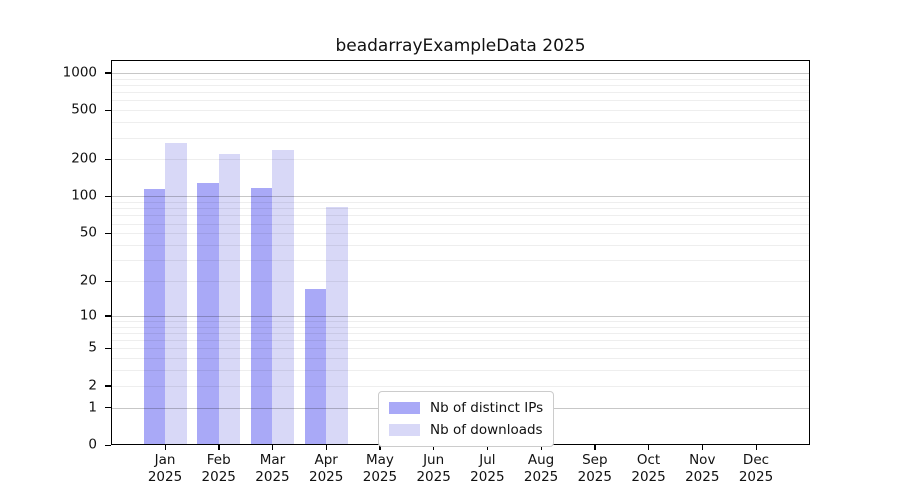 Image resolution: width=900 pixels, height=500 pixels. What do you see at coordinates (154, 316) in the screenshot?
I see `bar-nb-of-distinct-ips-jan` at bounding box center [154, 316].